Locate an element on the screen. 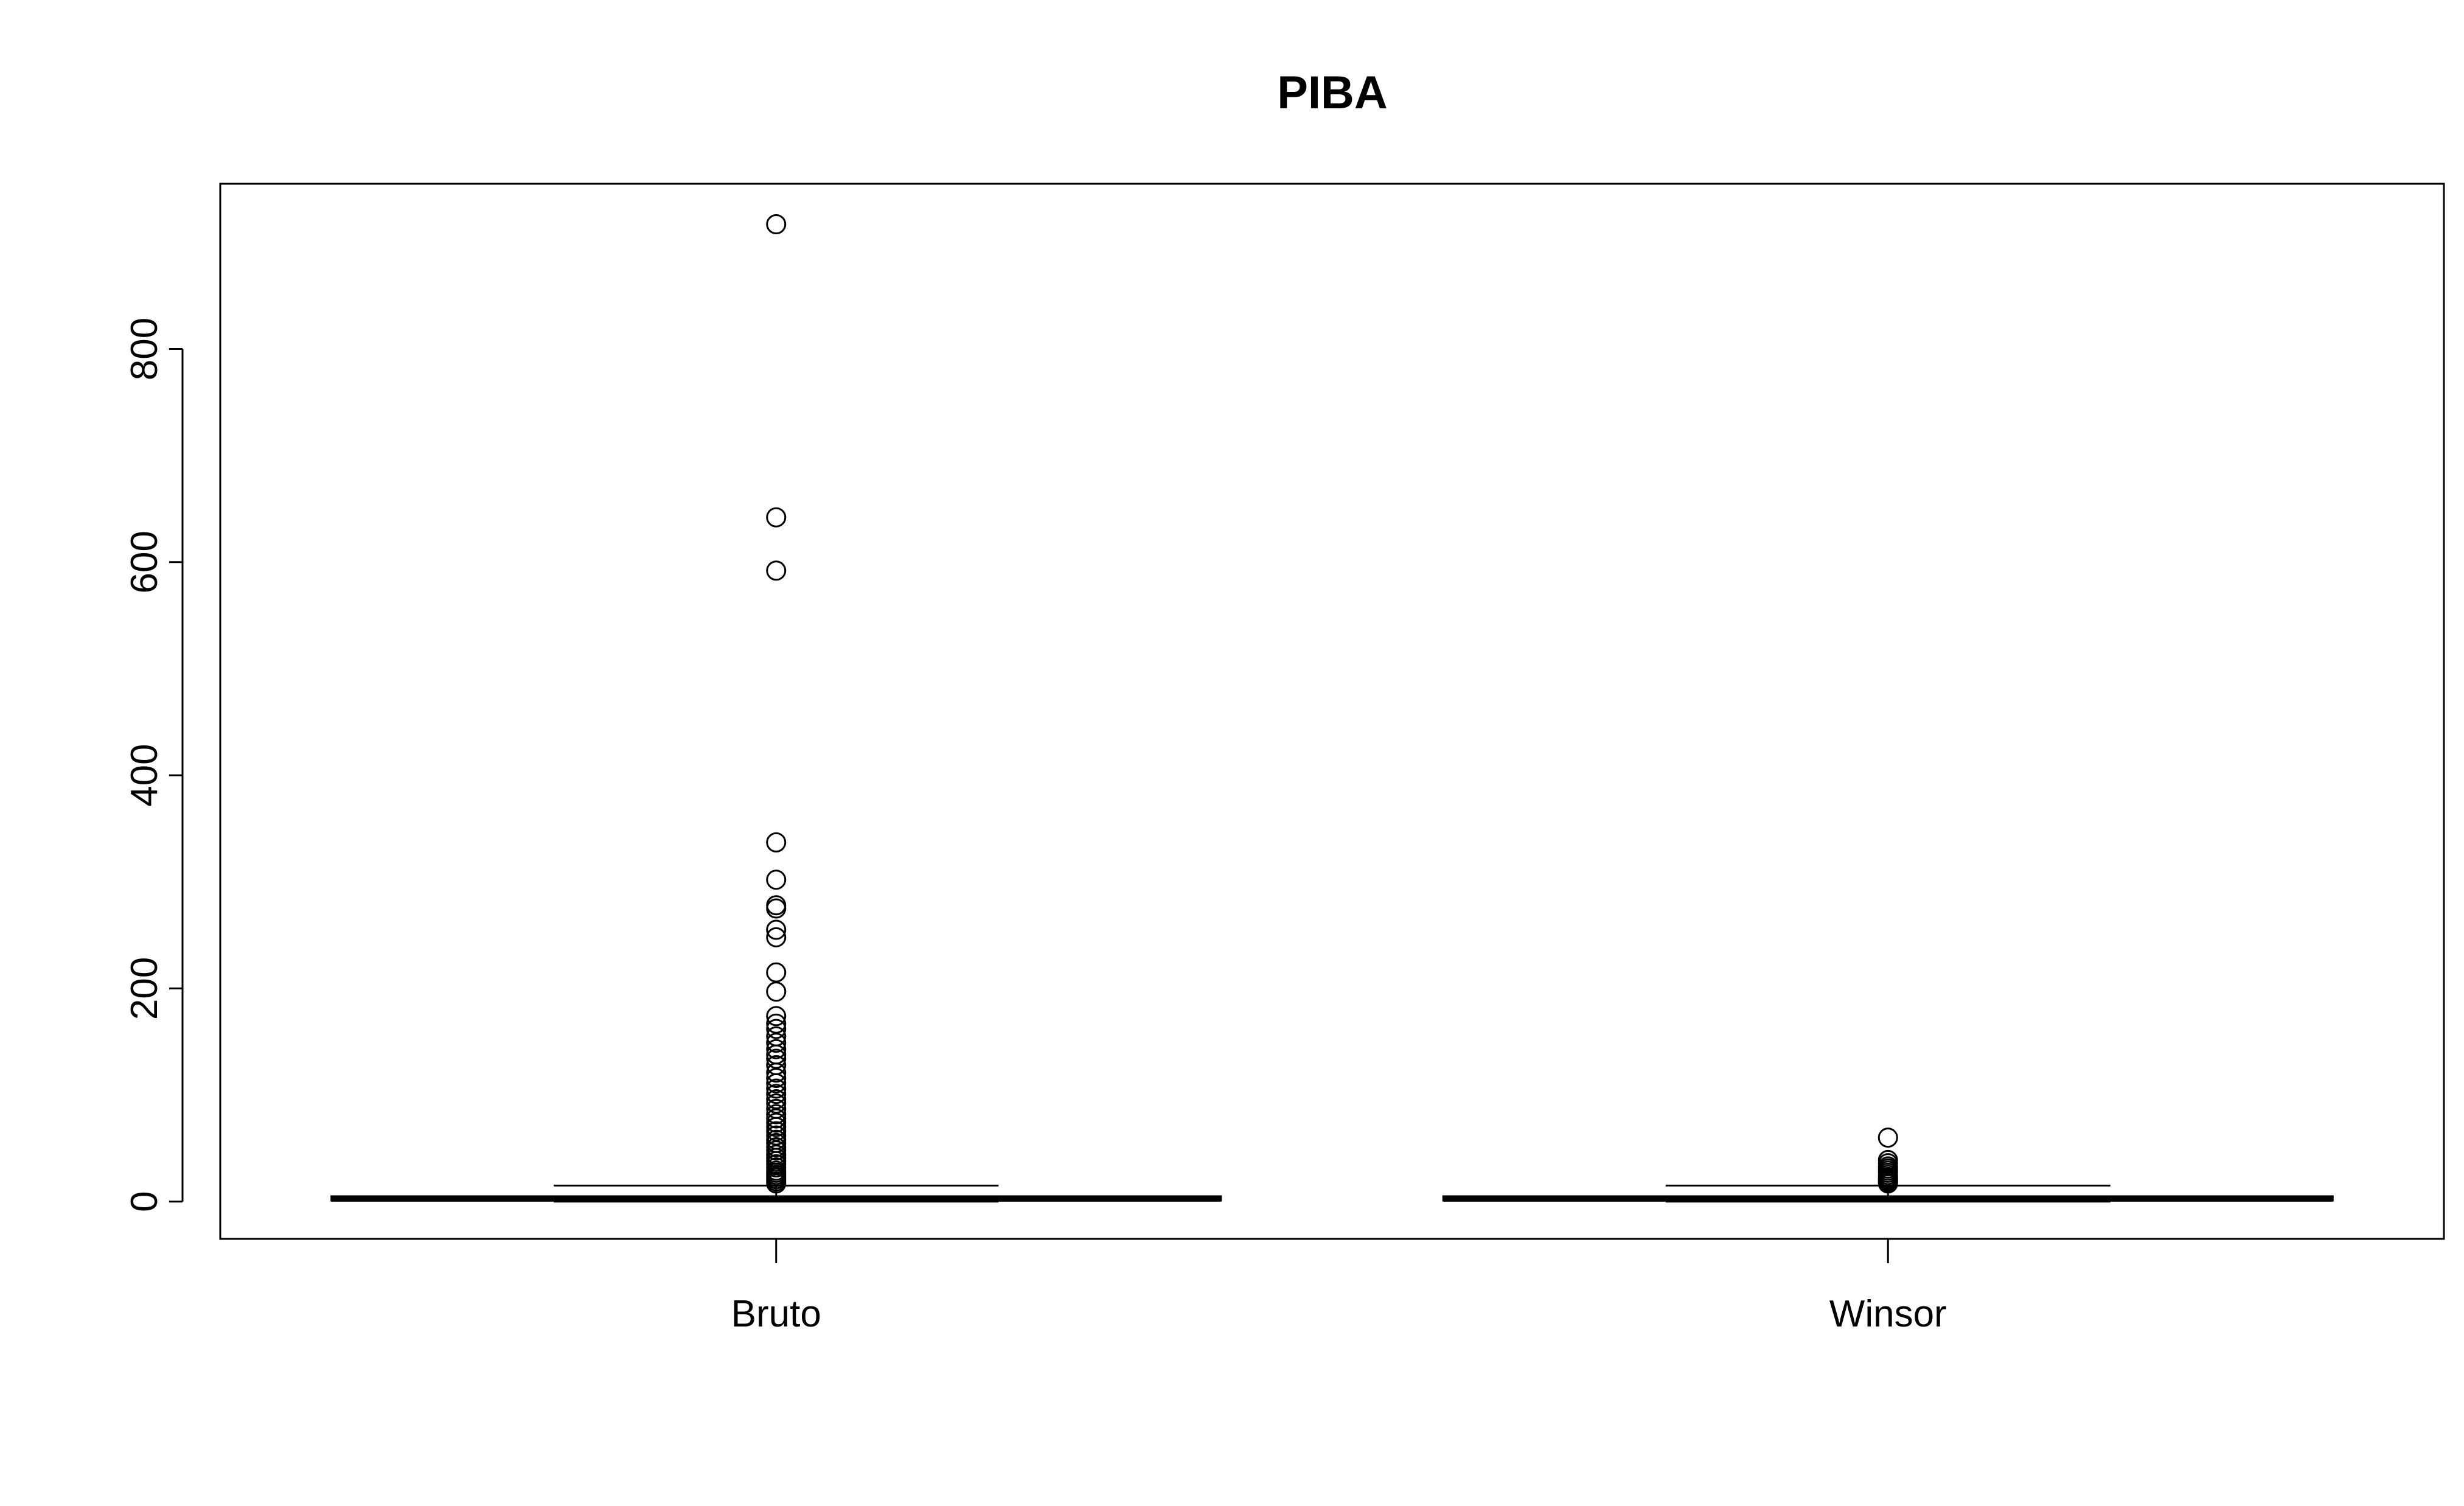  box-winsor is located at coordinates (1888, 1165).